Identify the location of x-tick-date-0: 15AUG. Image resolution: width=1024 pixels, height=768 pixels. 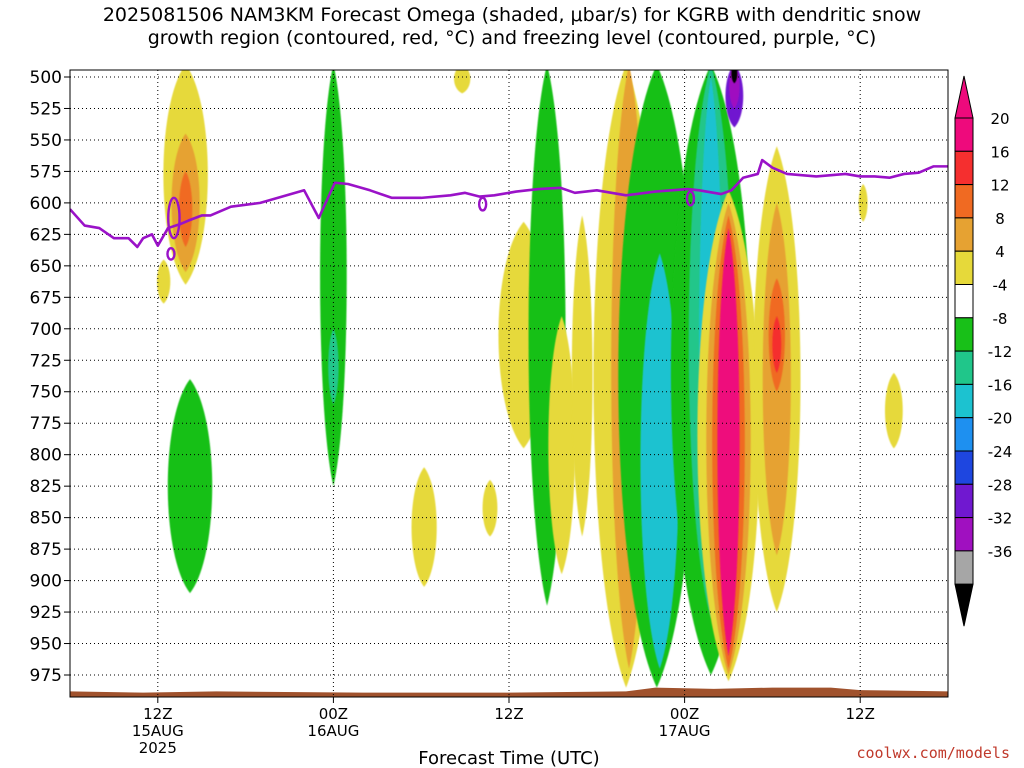
(158, 731).